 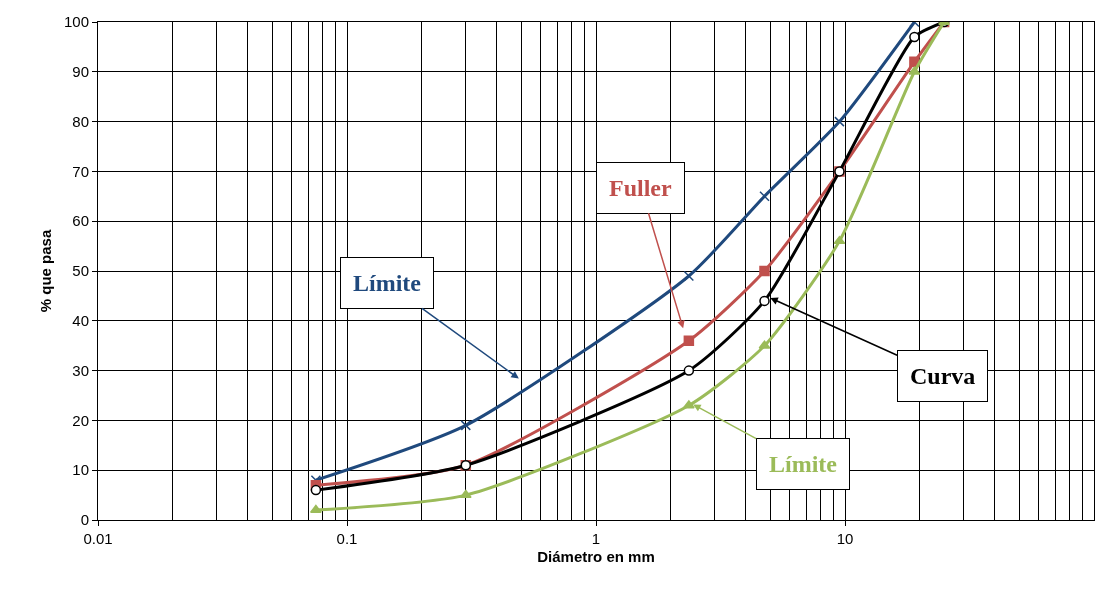 I want to click on y-tick-label: 80, so click(x=80, y=121).